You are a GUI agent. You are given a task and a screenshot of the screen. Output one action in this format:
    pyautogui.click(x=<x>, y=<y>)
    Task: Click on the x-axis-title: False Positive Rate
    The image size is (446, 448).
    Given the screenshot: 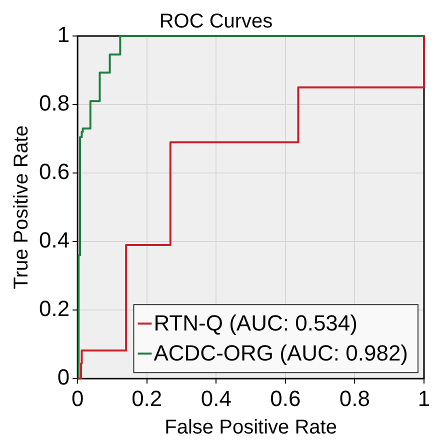 What is the action you would take?
    pyautogui.click(x=250, y=427)
    